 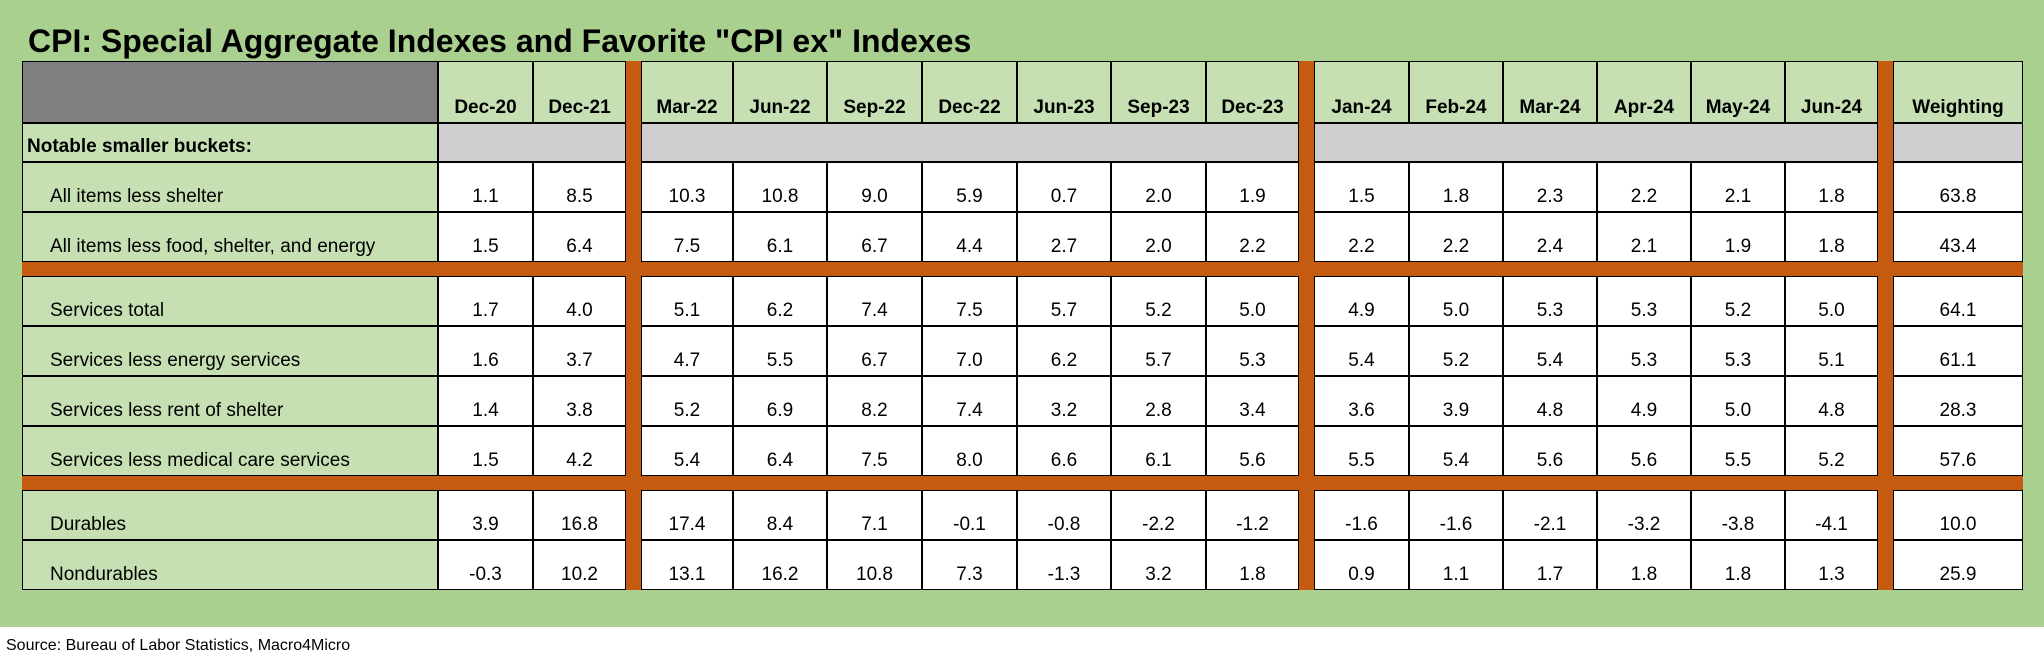 I want to click on table-cell: 17.4, so click(x=687, y=515).